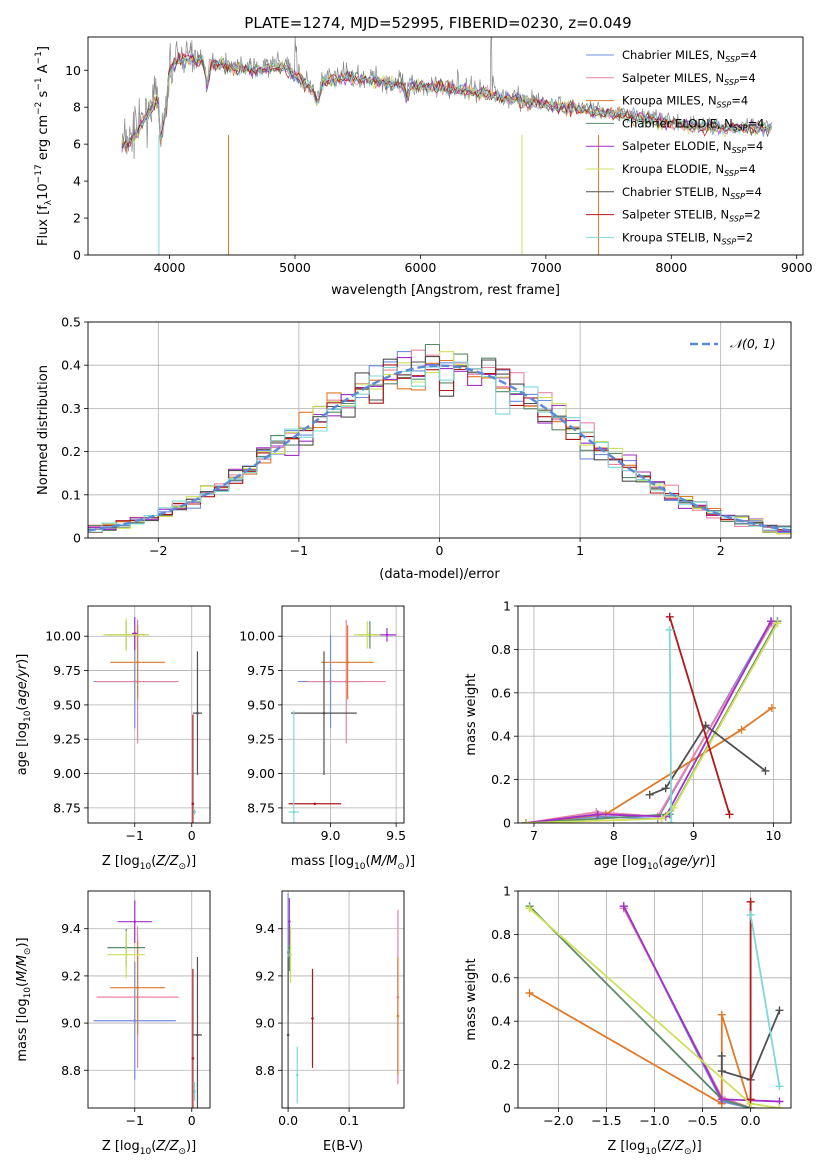 This screenshot has width=819, height=1170. Describe the element at coordinates (261, 773) in the screenshot. I see `y-tick-label: 9.00` at that location.